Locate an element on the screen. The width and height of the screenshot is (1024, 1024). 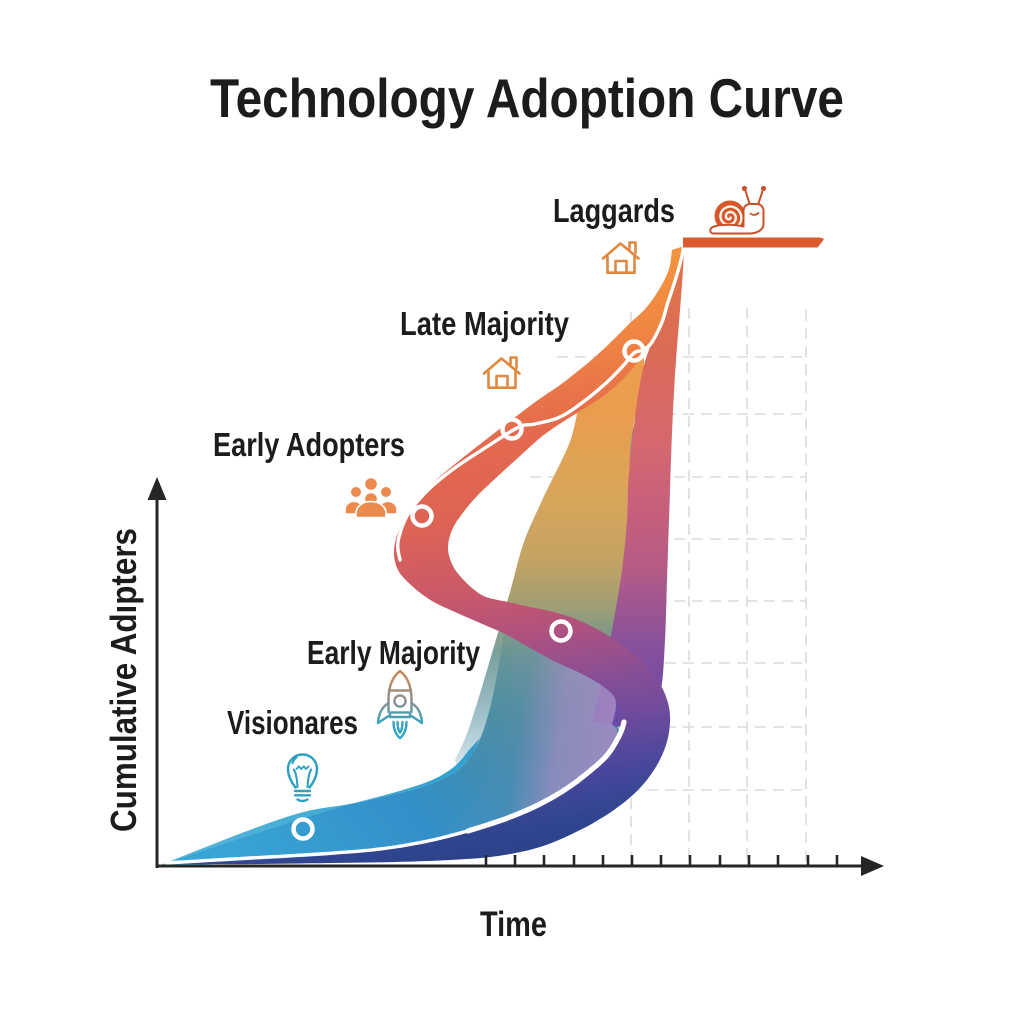
svg-text: Time is located at coordinates (513, 924).